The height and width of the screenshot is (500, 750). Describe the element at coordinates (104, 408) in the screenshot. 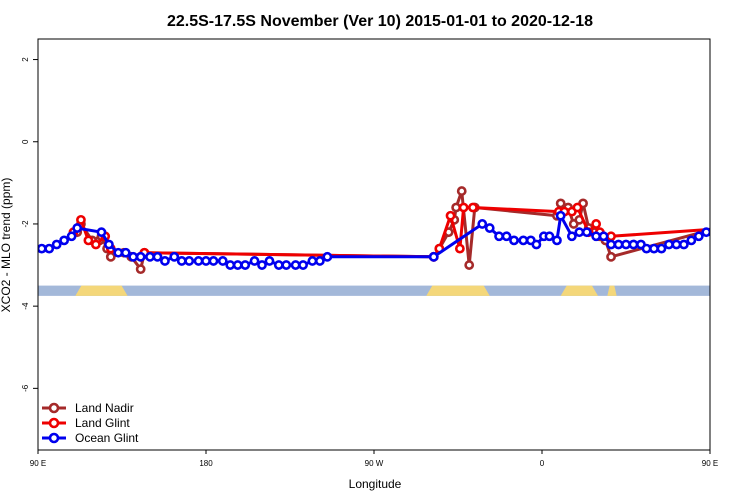

I see `legend-label: Land Nadir` at that location.